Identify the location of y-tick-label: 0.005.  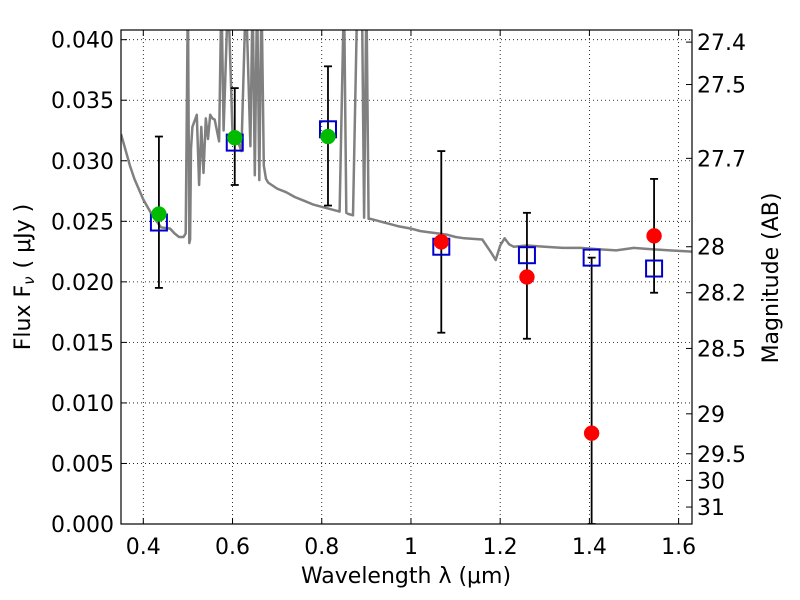
(82, 464).